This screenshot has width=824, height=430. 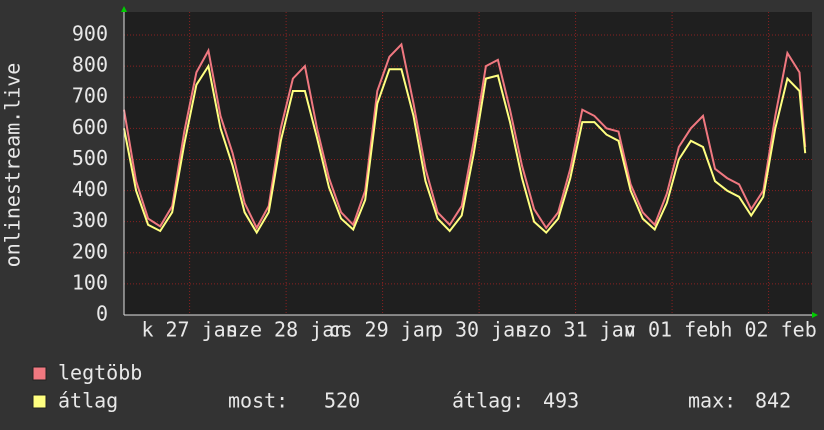 What do you see at coordinates (13, 165) in the screenshot?
I see `y-axis-label: onlinestream.live` at bounding box center [13, 165].